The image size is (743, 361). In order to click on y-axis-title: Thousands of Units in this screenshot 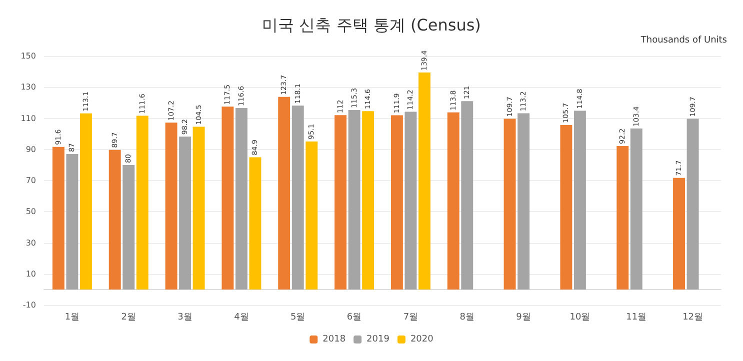, I will do `click(684, 41)`.